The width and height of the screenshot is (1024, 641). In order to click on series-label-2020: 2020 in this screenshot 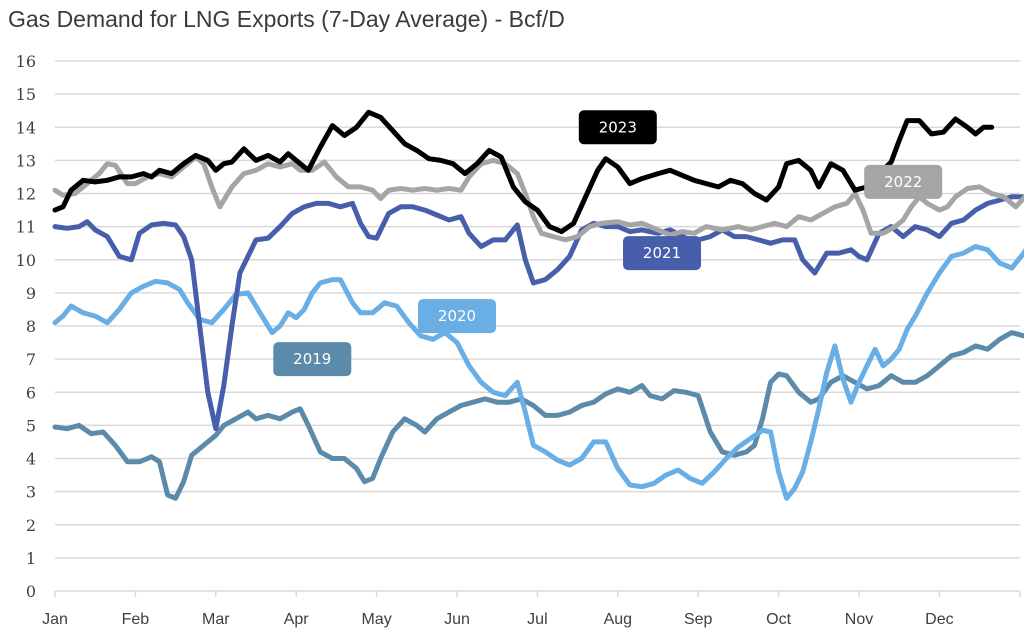, I will do `click(457, 316)`.